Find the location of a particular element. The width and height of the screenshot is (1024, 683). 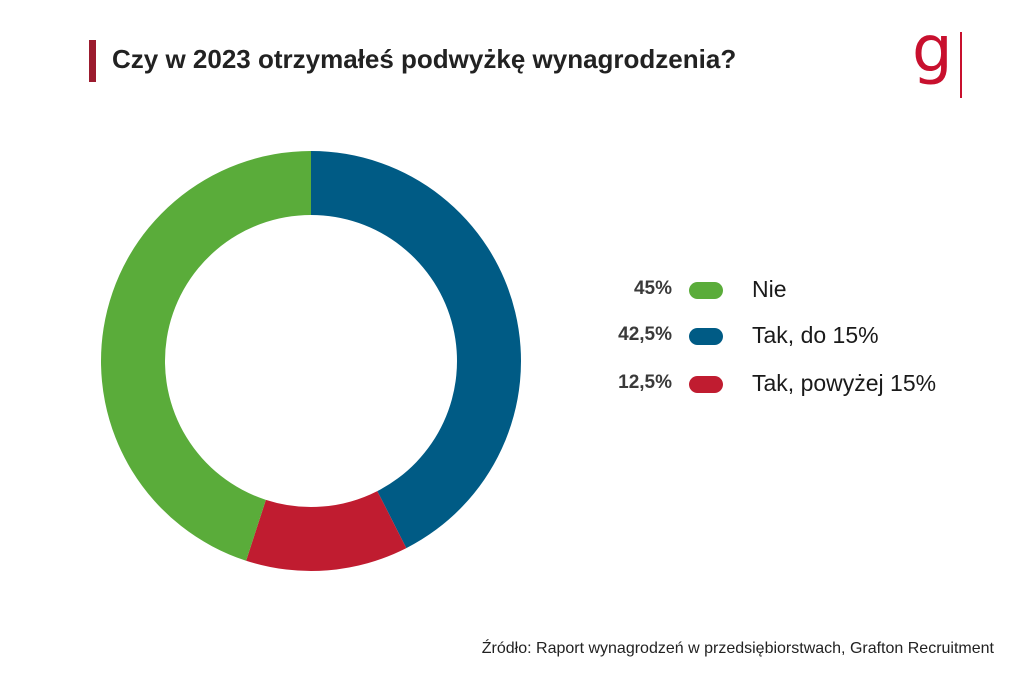

logo-letter: g is located at coordinates (932, 50).